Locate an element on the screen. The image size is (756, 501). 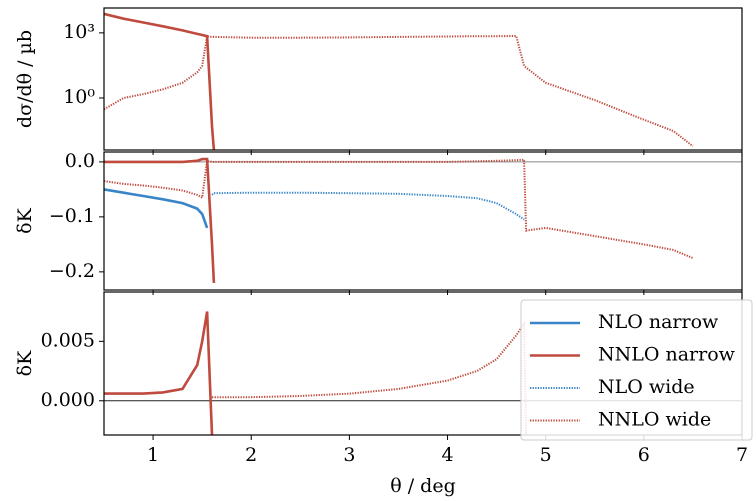
plot-area is located at coordinates (316, 373).